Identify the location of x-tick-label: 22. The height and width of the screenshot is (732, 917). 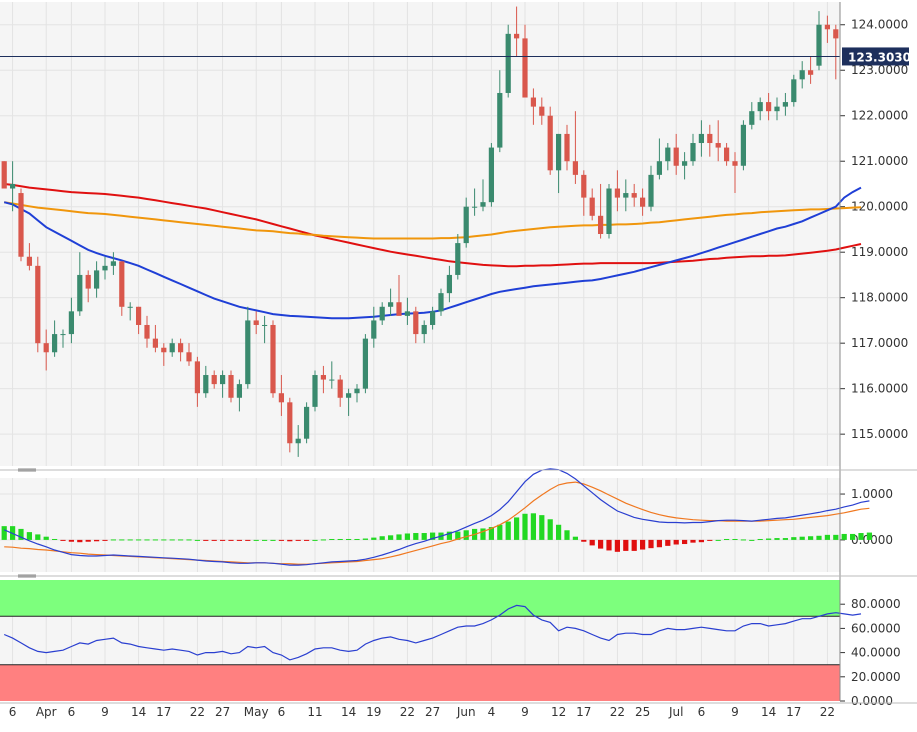
(197, 712).